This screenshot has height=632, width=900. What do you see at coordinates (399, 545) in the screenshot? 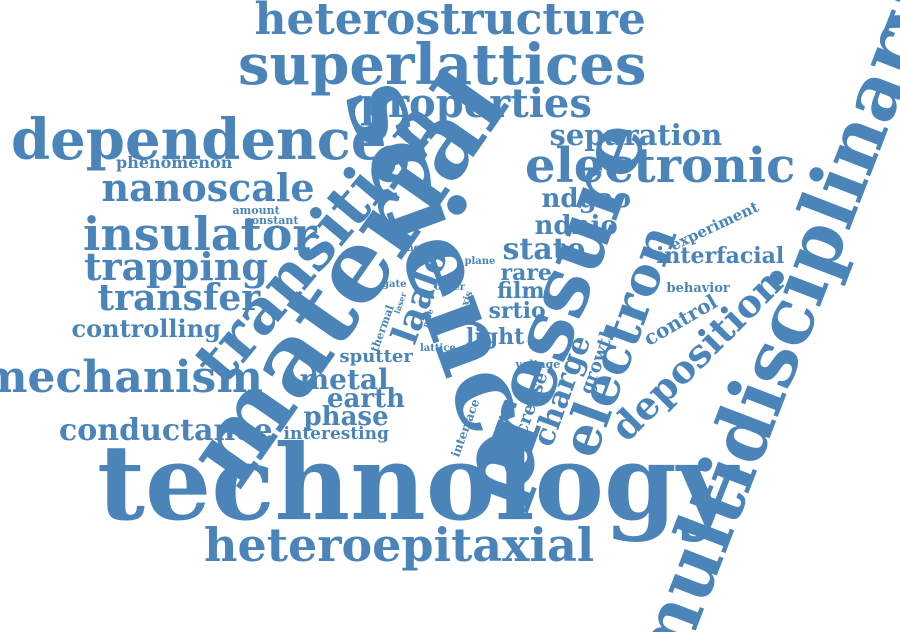
I see `word-heteroepitaxial: heteroepitaxial` at bounding box center [399, 545].